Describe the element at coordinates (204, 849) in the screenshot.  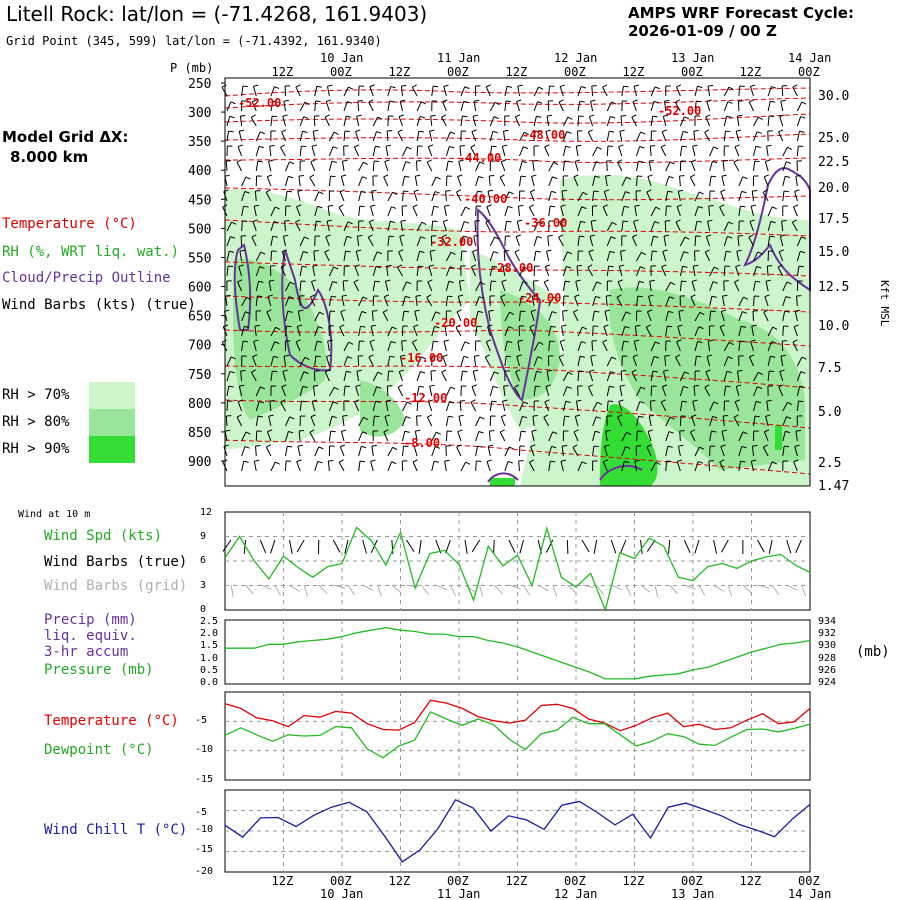
I see `windchill-ytick: -15` at that location.